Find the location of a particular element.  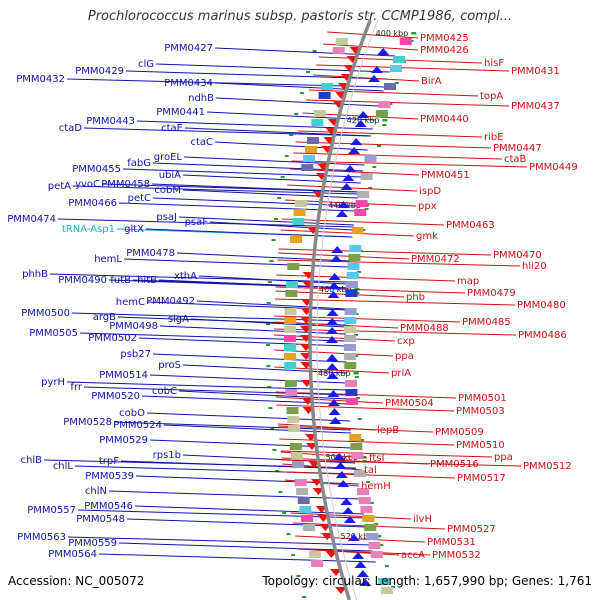

left-gene-label: chlB is located at coordinates (32, 460).